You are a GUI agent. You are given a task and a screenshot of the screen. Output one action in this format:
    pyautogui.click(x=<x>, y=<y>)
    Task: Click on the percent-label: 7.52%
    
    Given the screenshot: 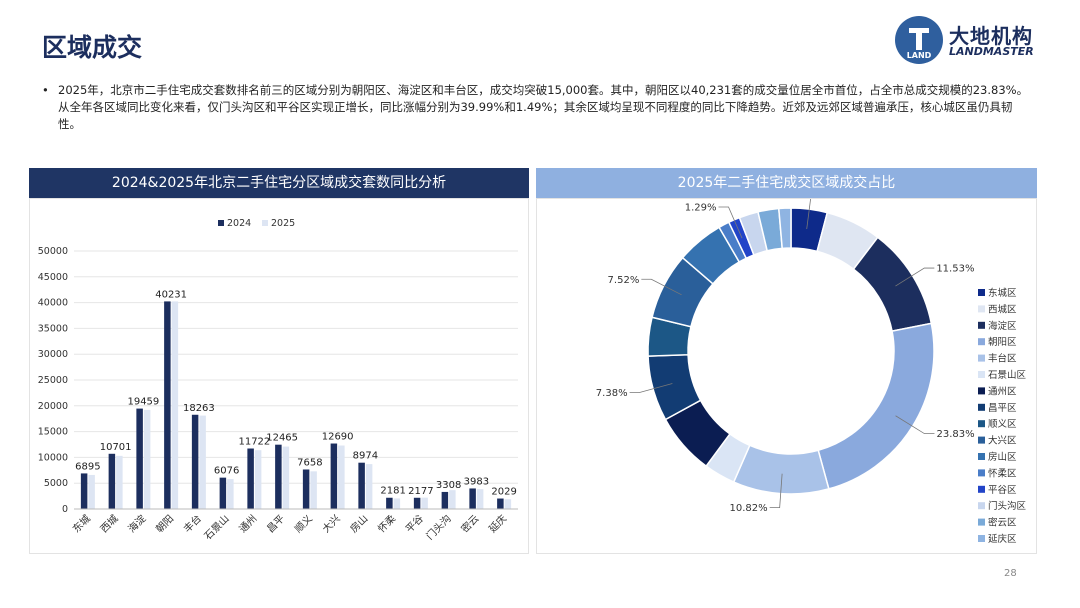 What is the action you would take?
    pyautogui.click(x=624, y=280)
    